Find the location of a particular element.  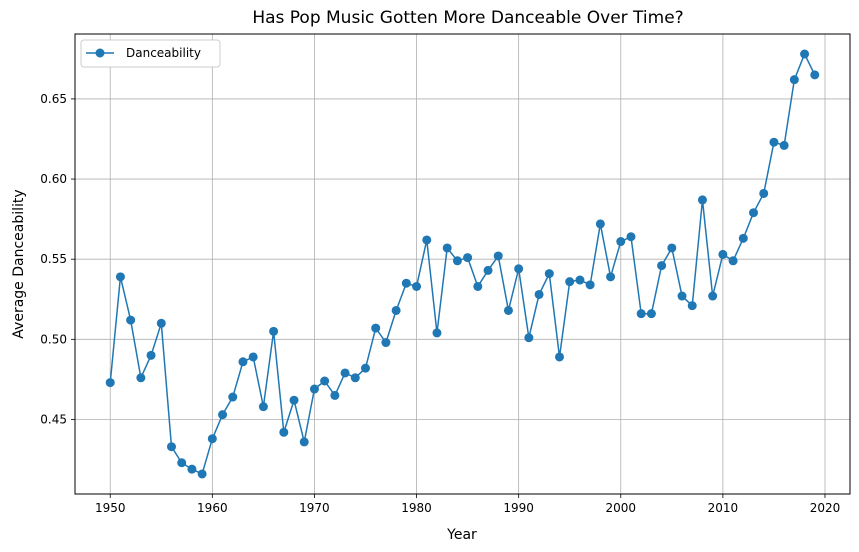

y-tick-label: 0.60 is located at coordinates (53, 179).